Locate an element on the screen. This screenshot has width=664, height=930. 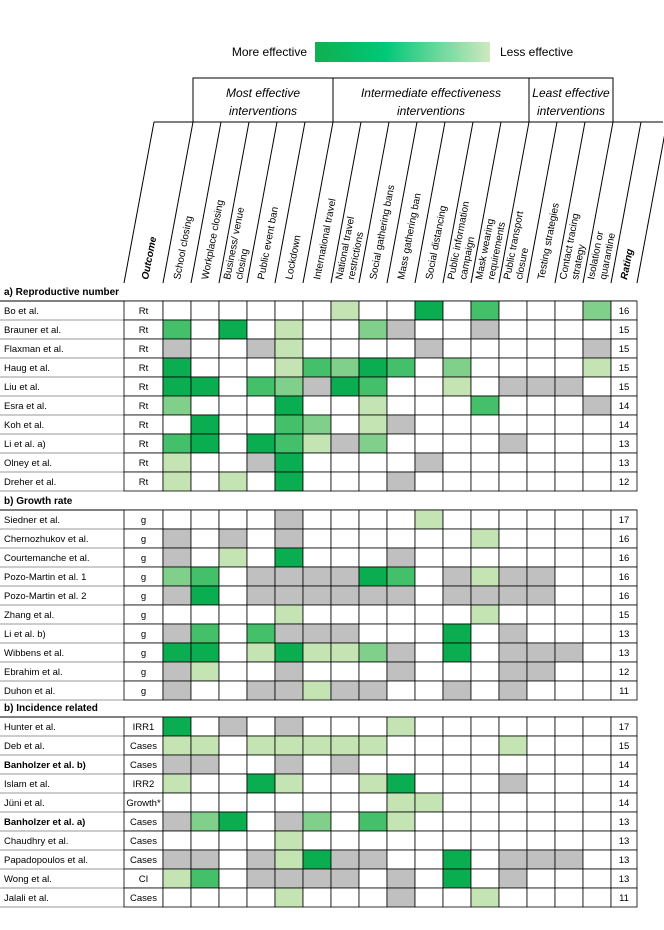
outcome-header: Outcome is located at coordinates (149, 257).